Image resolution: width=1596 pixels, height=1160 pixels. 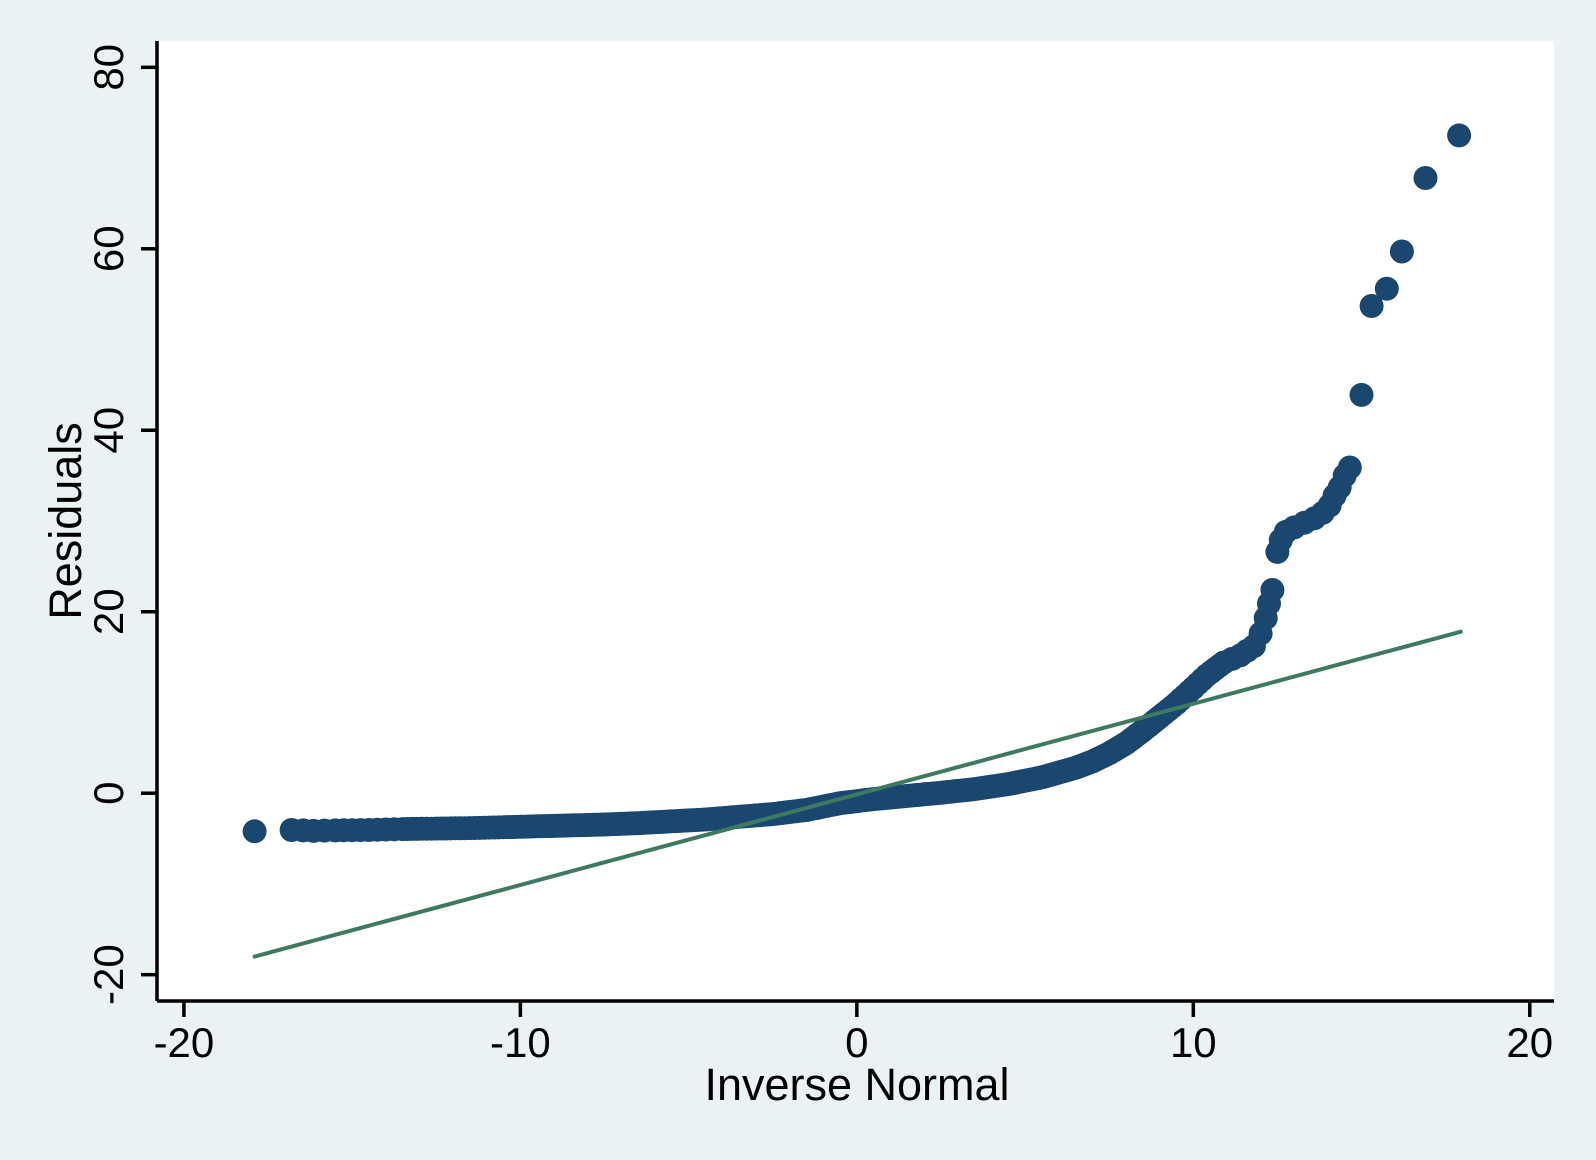 I want to click on x-axis-ticks: -20 -10 0 10 20, so click(x=853, y=1033).